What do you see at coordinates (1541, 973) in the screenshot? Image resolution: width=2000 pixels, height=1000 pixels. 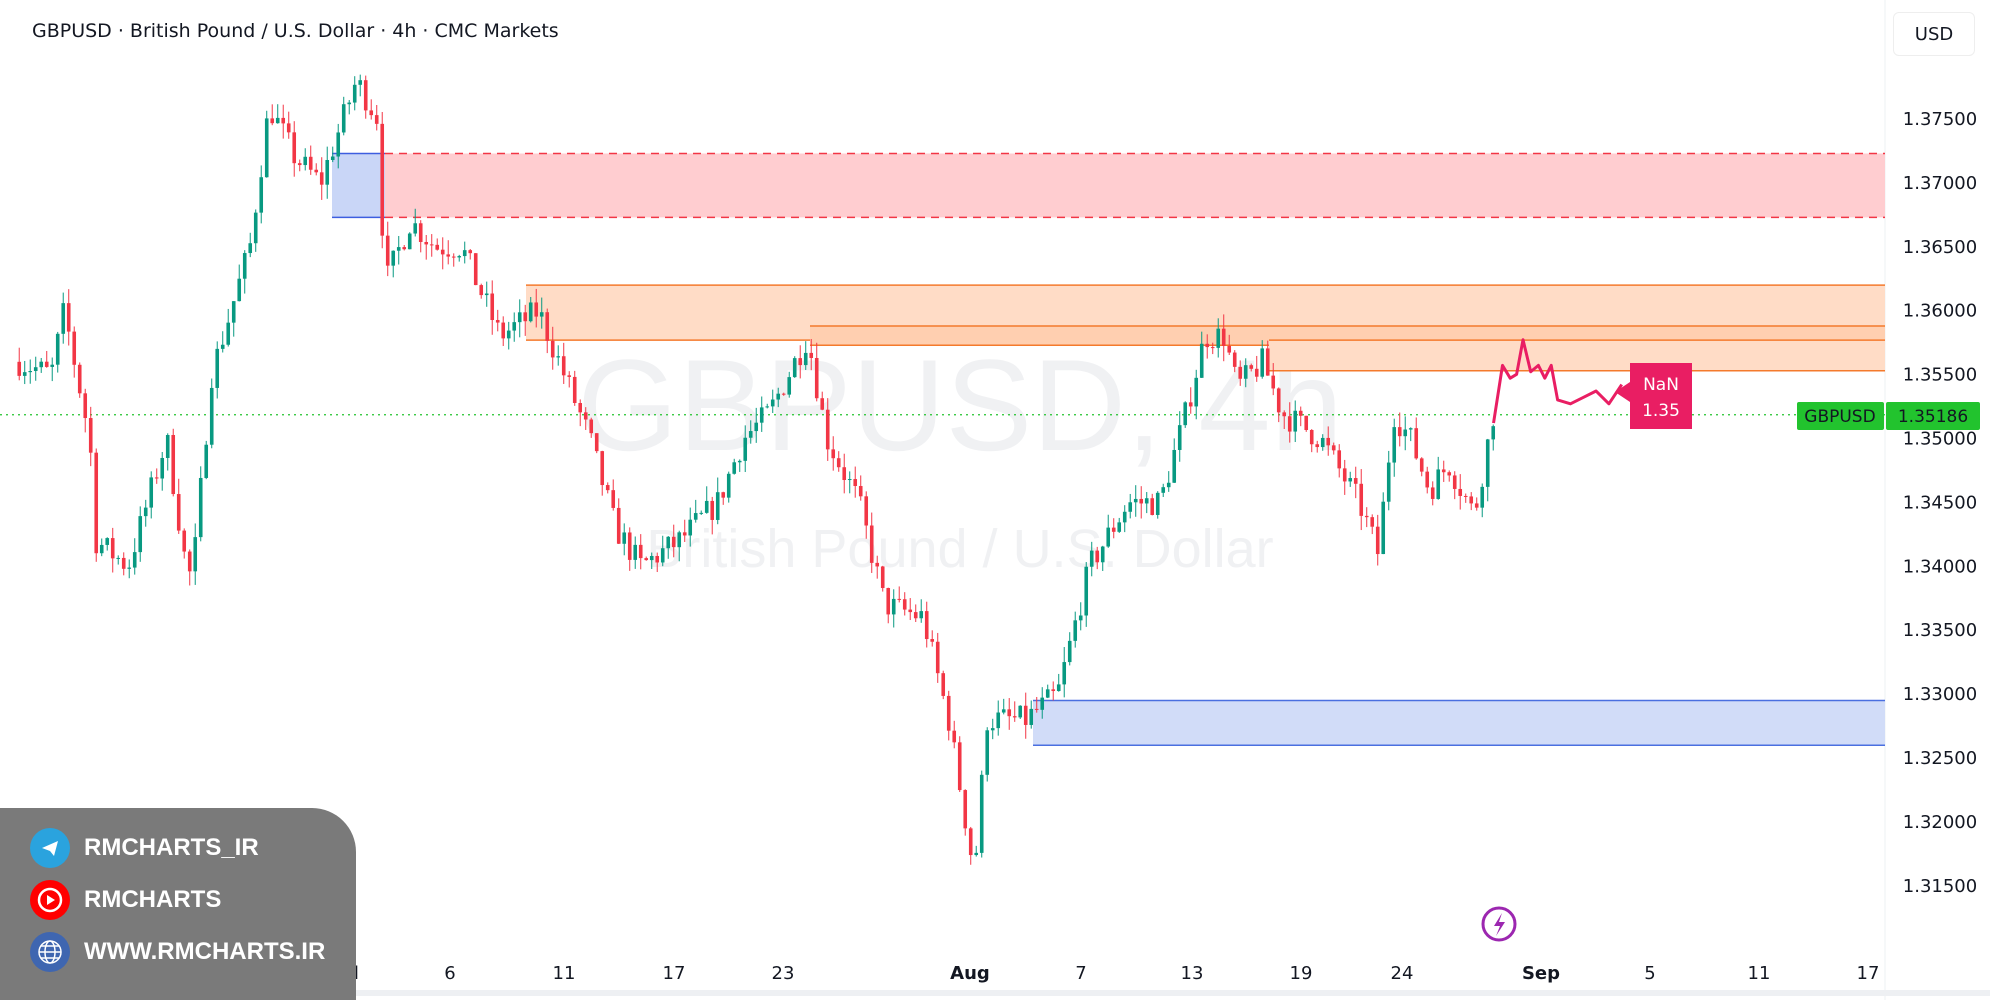 I see `time-tick-label: Sep` at bounding box center [1541, 973].